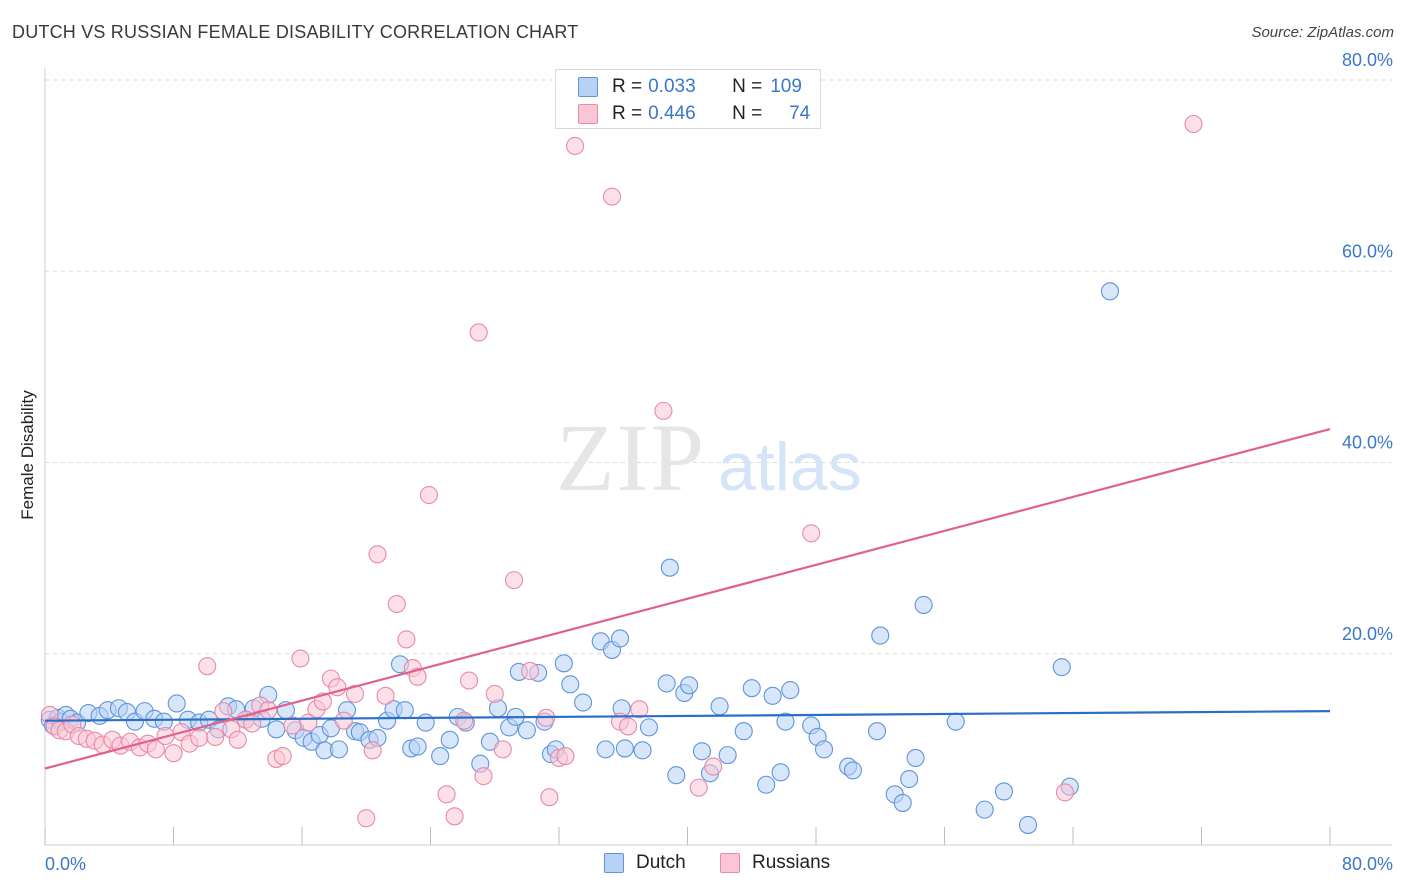  I want to click on n-value: 109, so click(786, 86).